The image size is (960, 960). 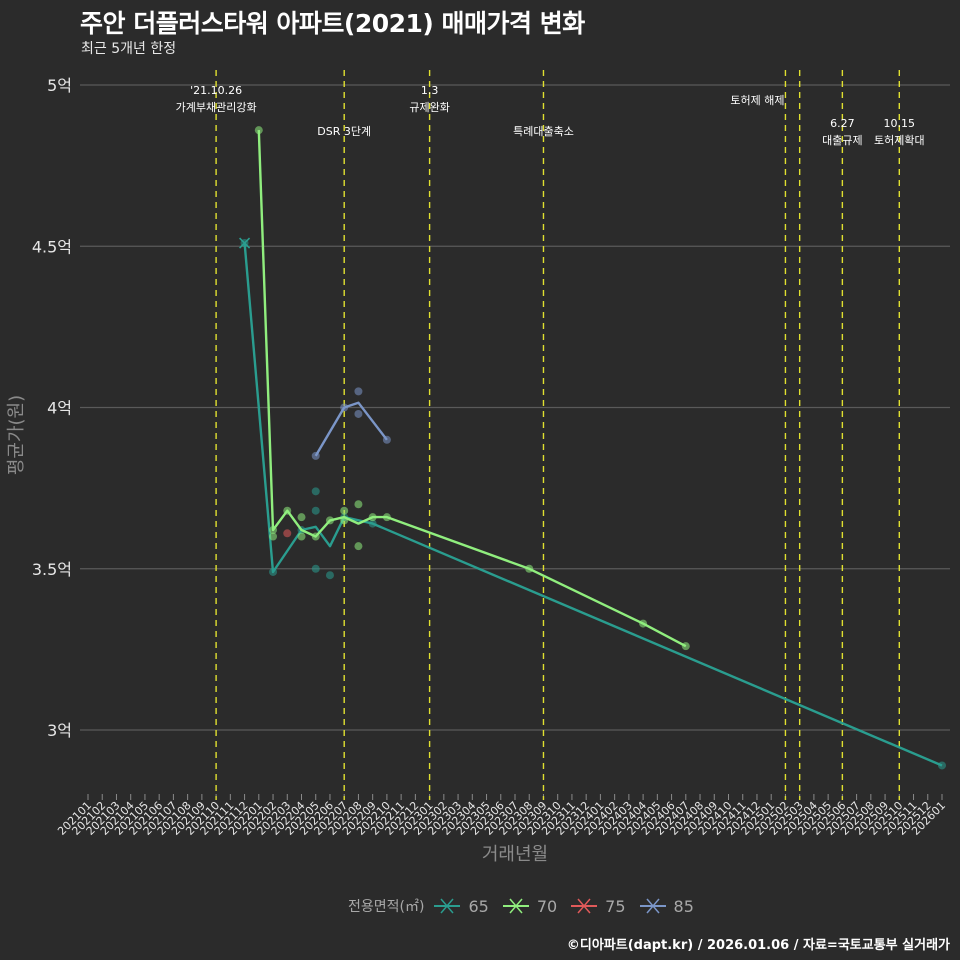 I want to click on legend-item-65: 65, so click(x=461, y=906).